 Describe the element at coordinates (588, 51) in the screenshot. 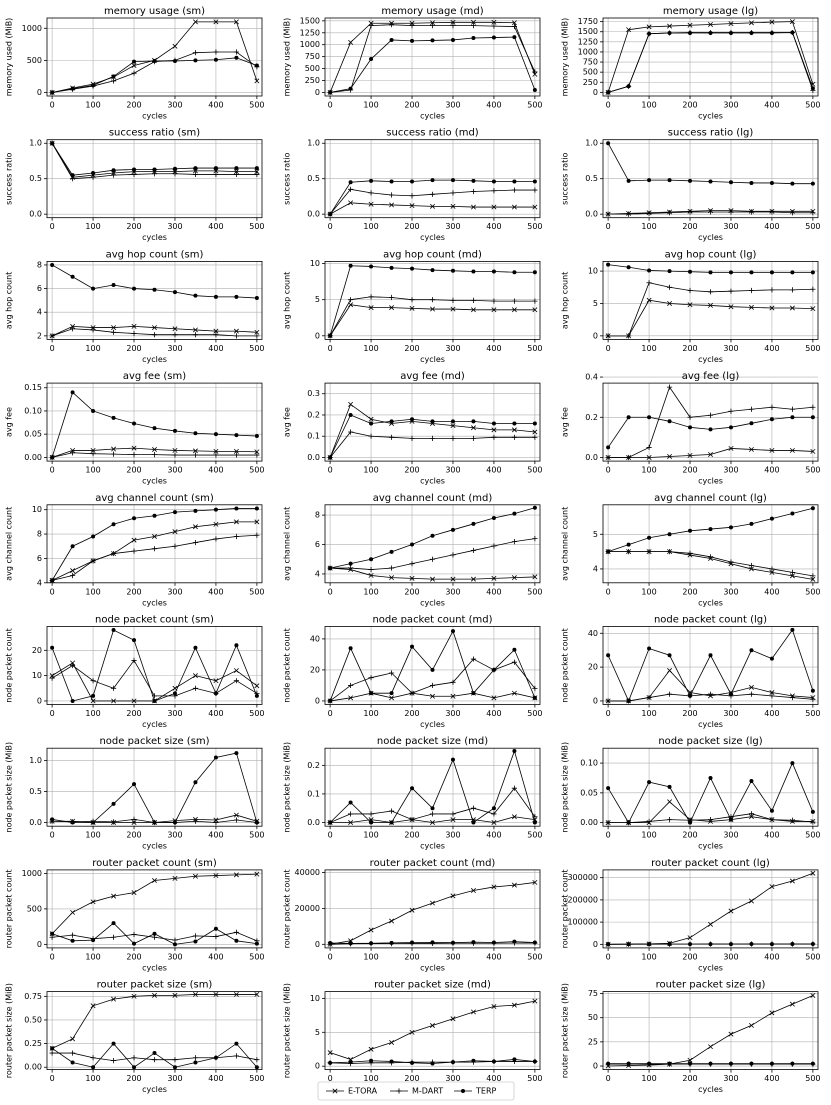

I see `y-tick-label: 1000` at that location.